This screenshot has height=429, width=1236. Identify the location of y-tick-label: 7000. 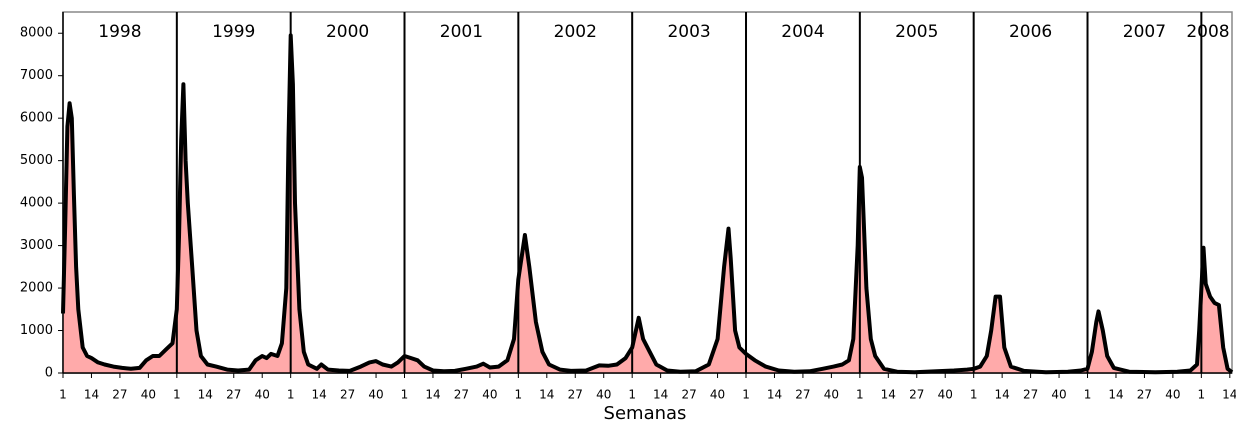
(36, 75).